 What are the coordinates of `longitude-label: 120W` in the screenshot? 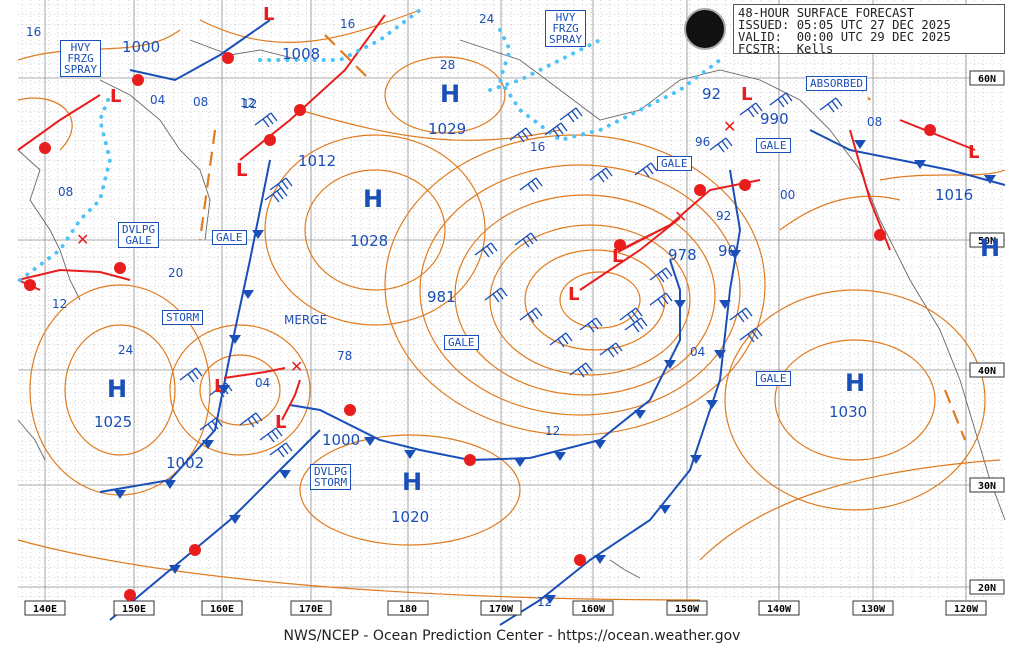 It's located at (966, 609).